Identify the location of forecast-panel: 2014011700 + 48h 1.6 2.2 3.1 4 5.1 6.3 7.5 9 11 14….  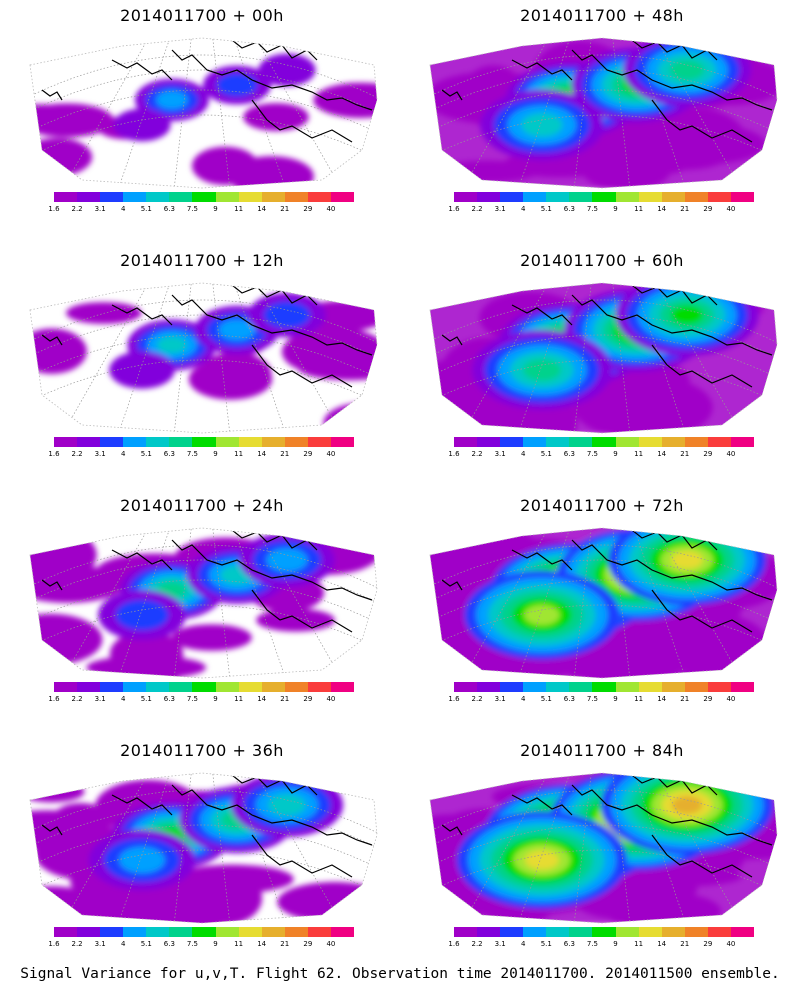
(602, 122).